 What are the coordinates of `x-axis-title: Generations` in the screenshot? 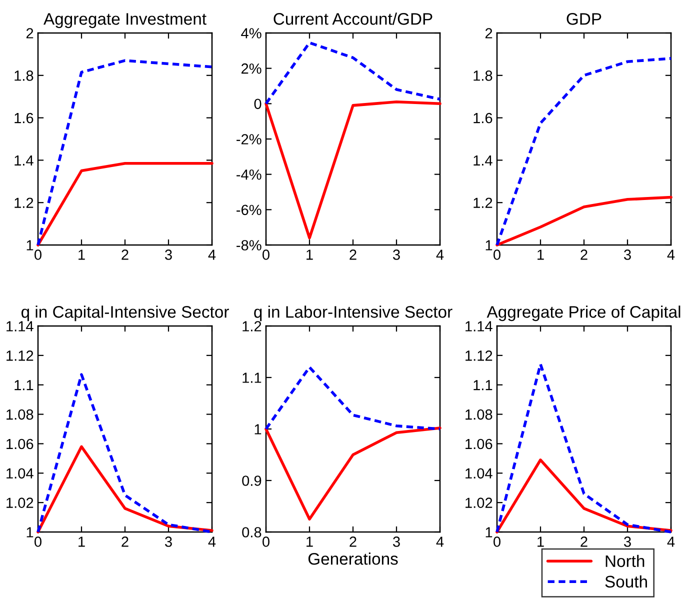 It's located at (353, 558).